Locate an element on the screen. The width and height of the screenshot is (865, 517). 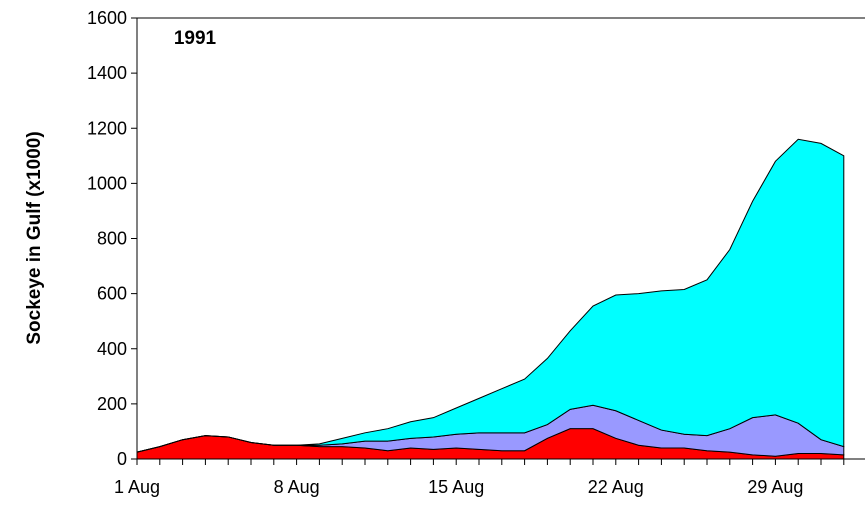
y-tick-label: 200 is located at coordinates (112, 404).